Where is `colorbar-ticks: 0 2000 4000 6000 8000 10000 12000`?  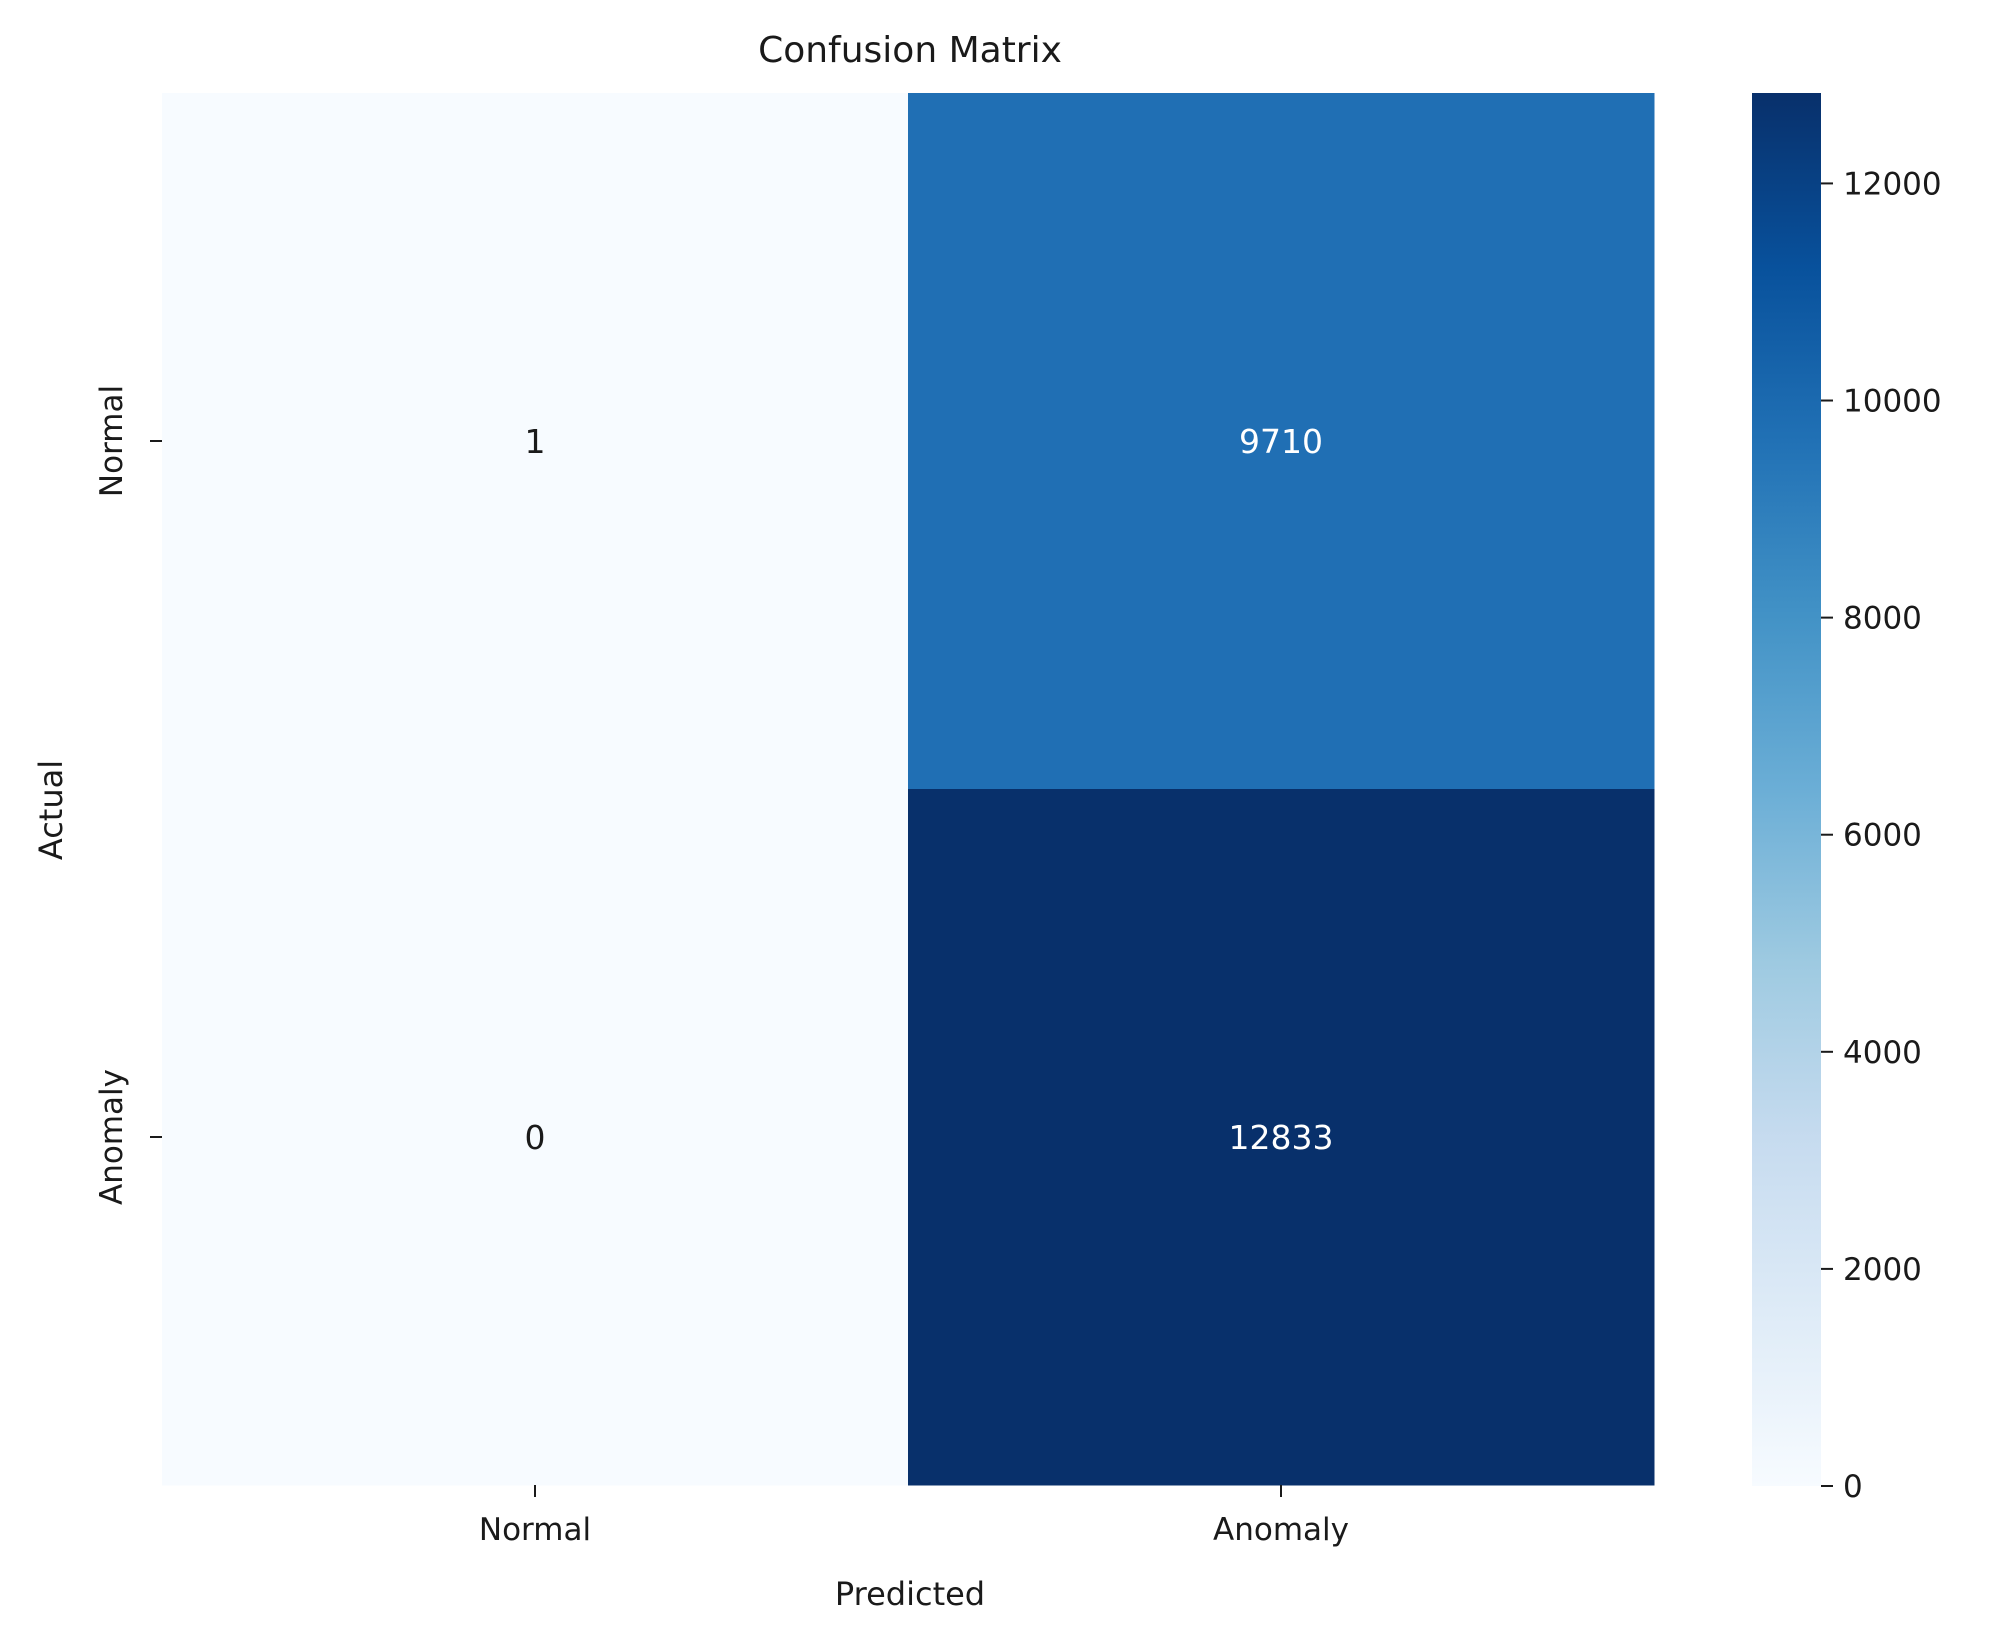 colorbar-ticks: 0 2000 4000 6000 8000 10000 12000 is located at coordinates (1881, 835).